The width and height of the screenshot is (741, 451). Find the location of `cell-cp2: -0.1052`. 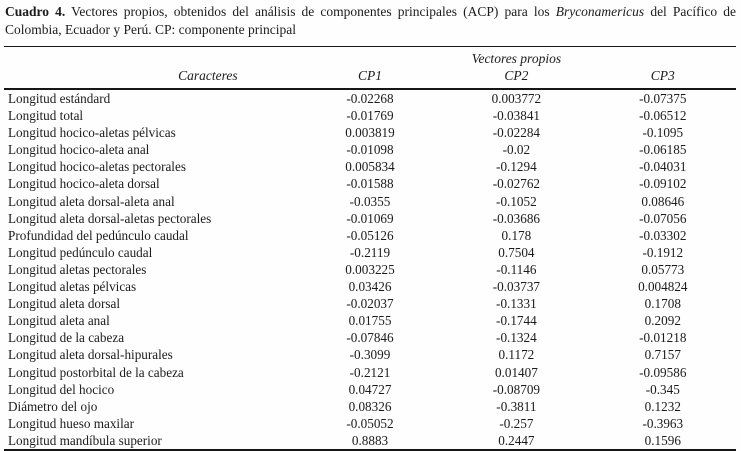

cell-cp2: -0.1052 is located at coordinates (516, 201).